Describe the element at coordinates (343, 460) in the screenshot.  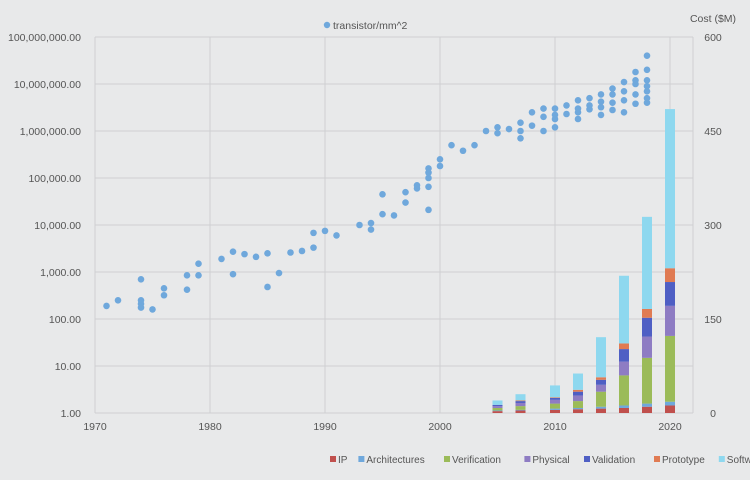
I see `legend-label-ip: IP` at that location.